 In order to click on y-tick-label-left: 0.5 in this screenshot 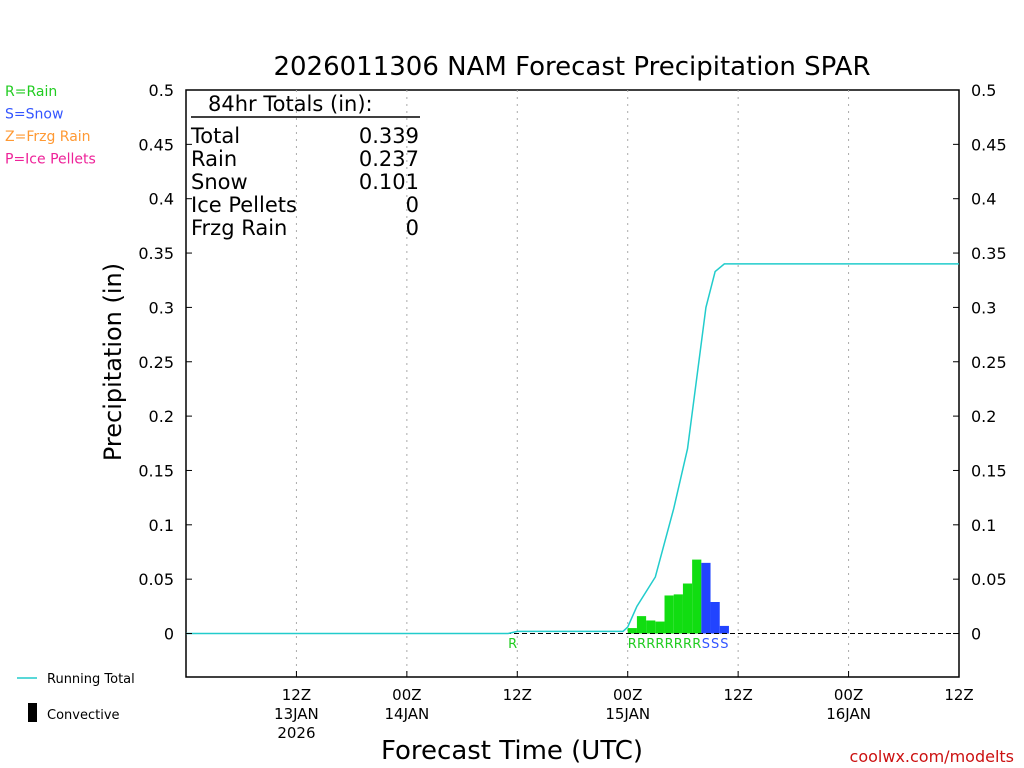, I will do `click(161, 90)`.